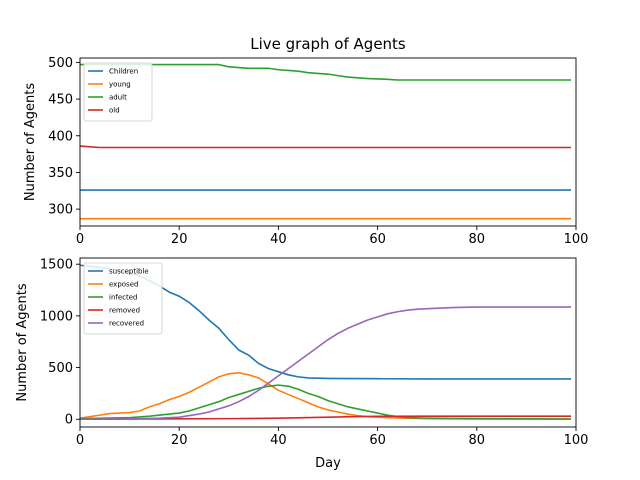 This screenshot has width=640, height=480. Describe the element at coordinates (477, 440) in the screenshot. I see `p2-x-tick-label: 80` at that location.